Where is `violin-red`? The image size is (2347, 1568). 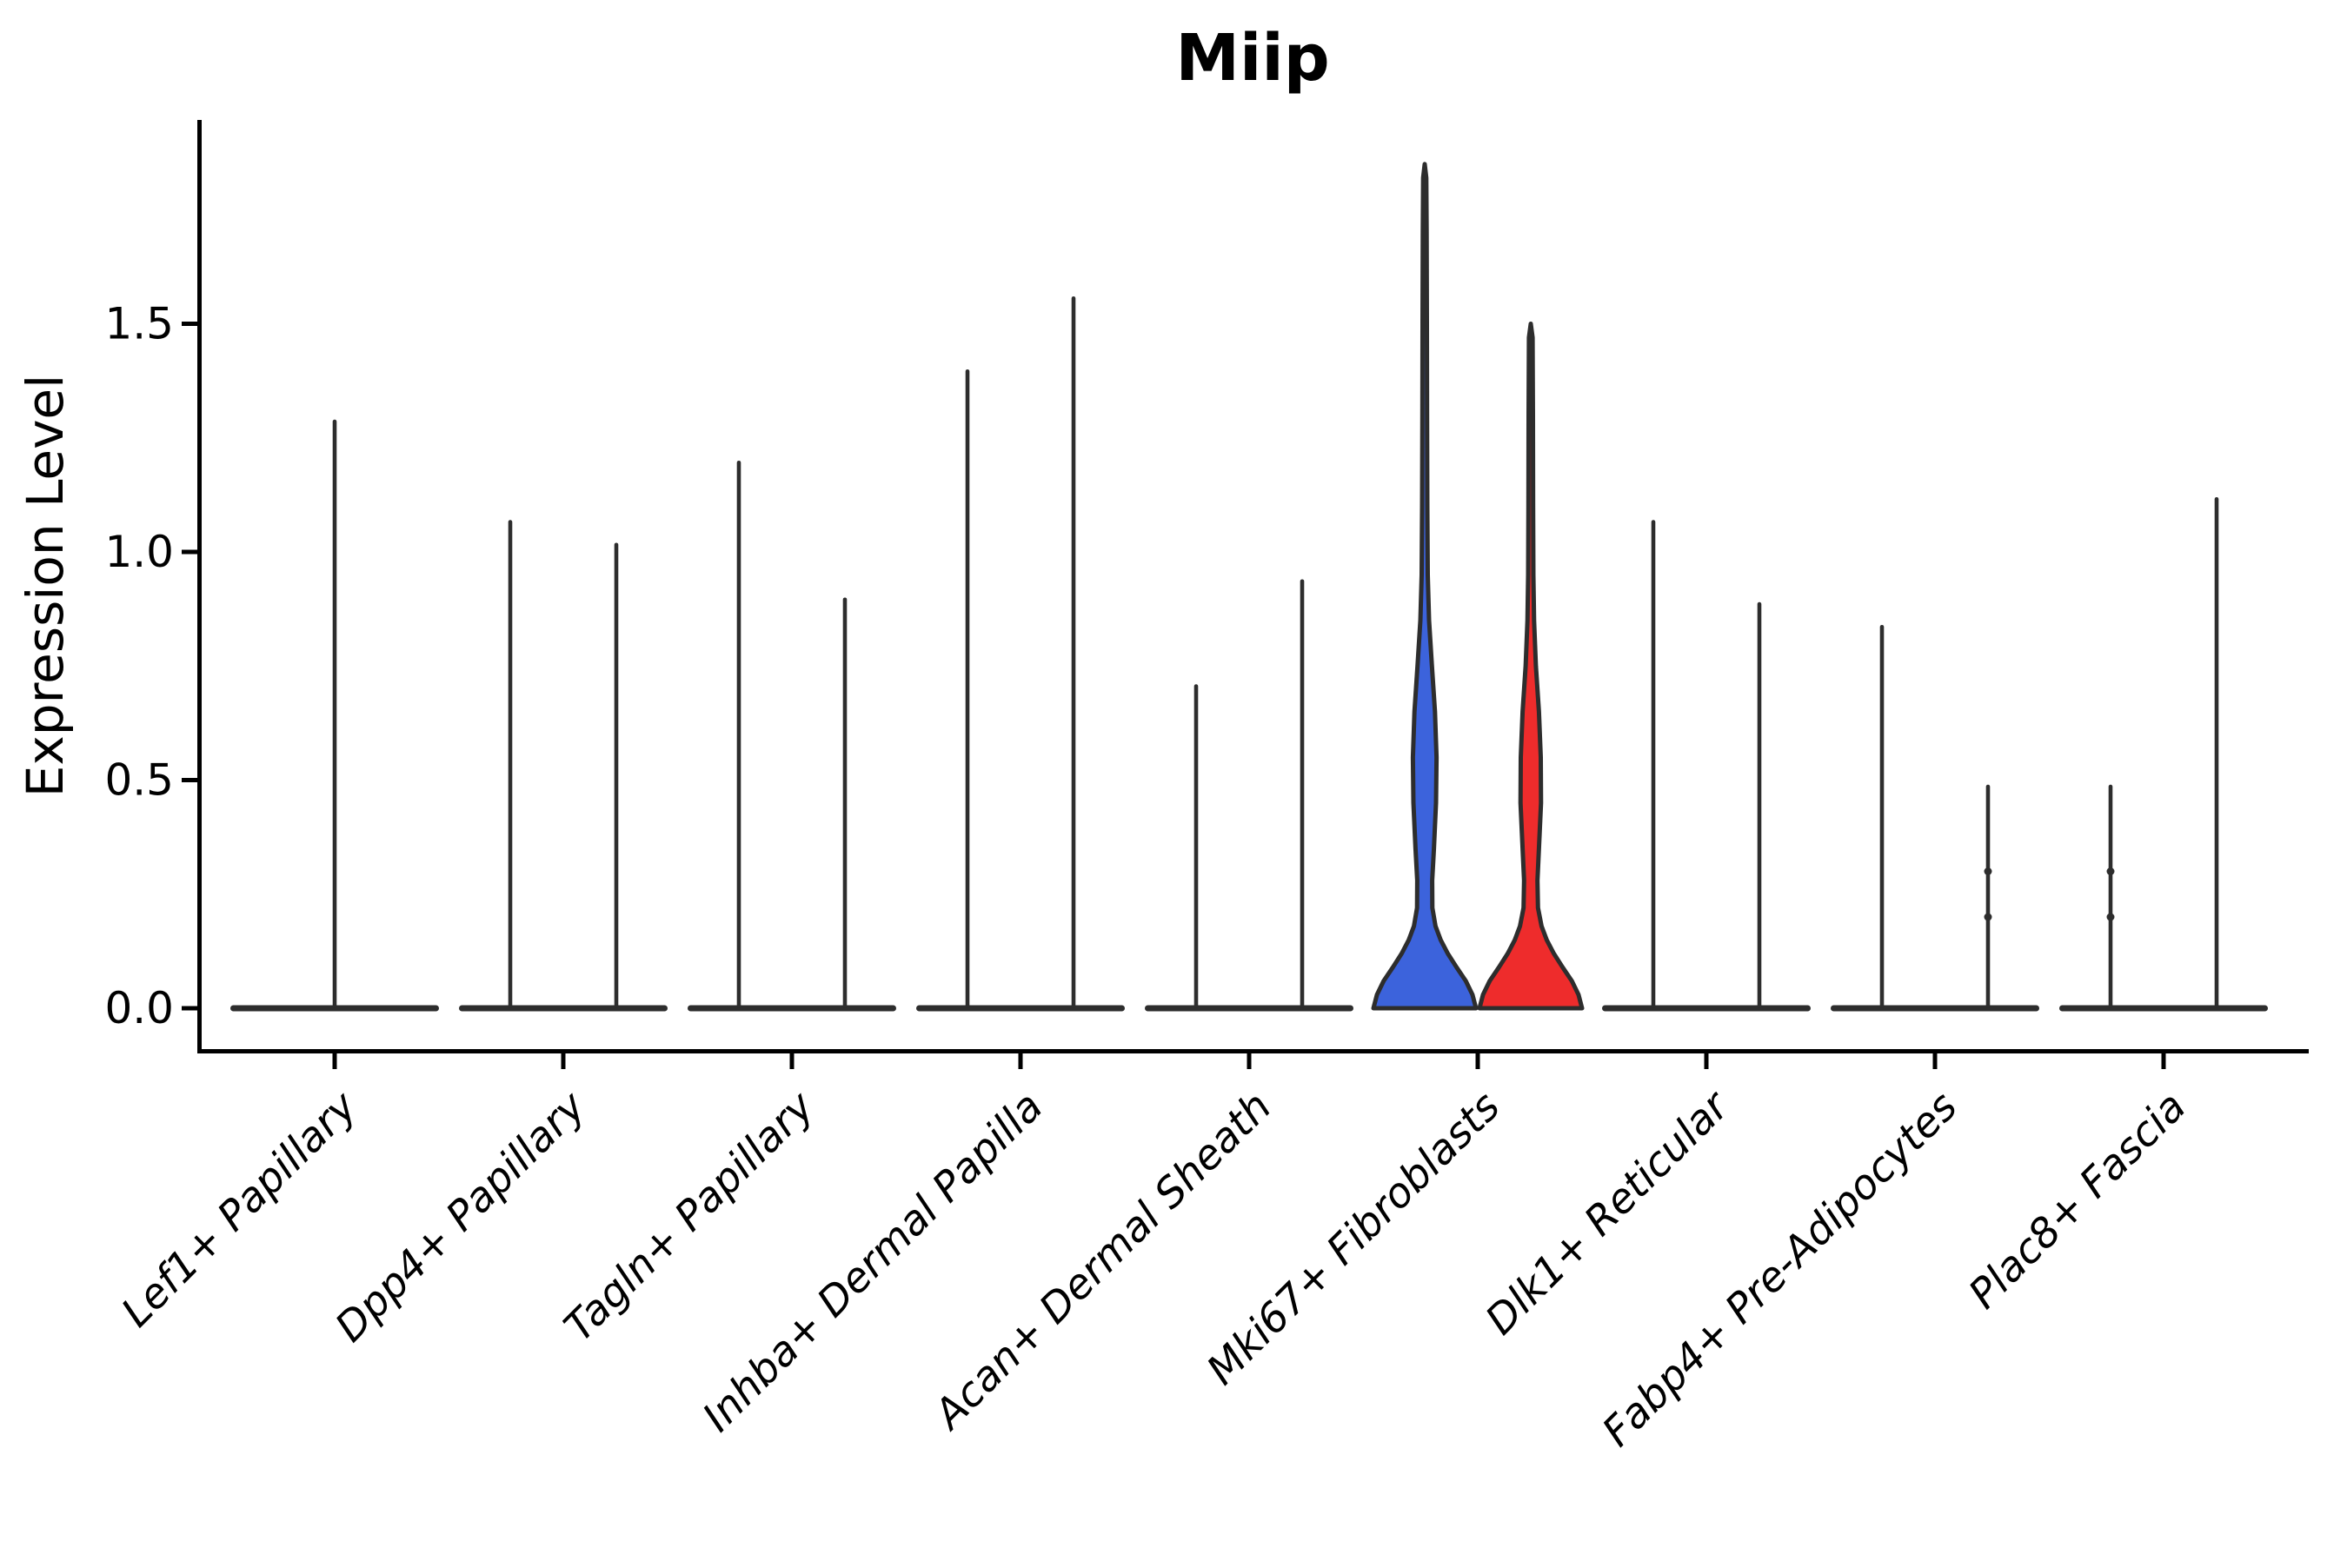
violin-red is located at coordinates (1531, 666).